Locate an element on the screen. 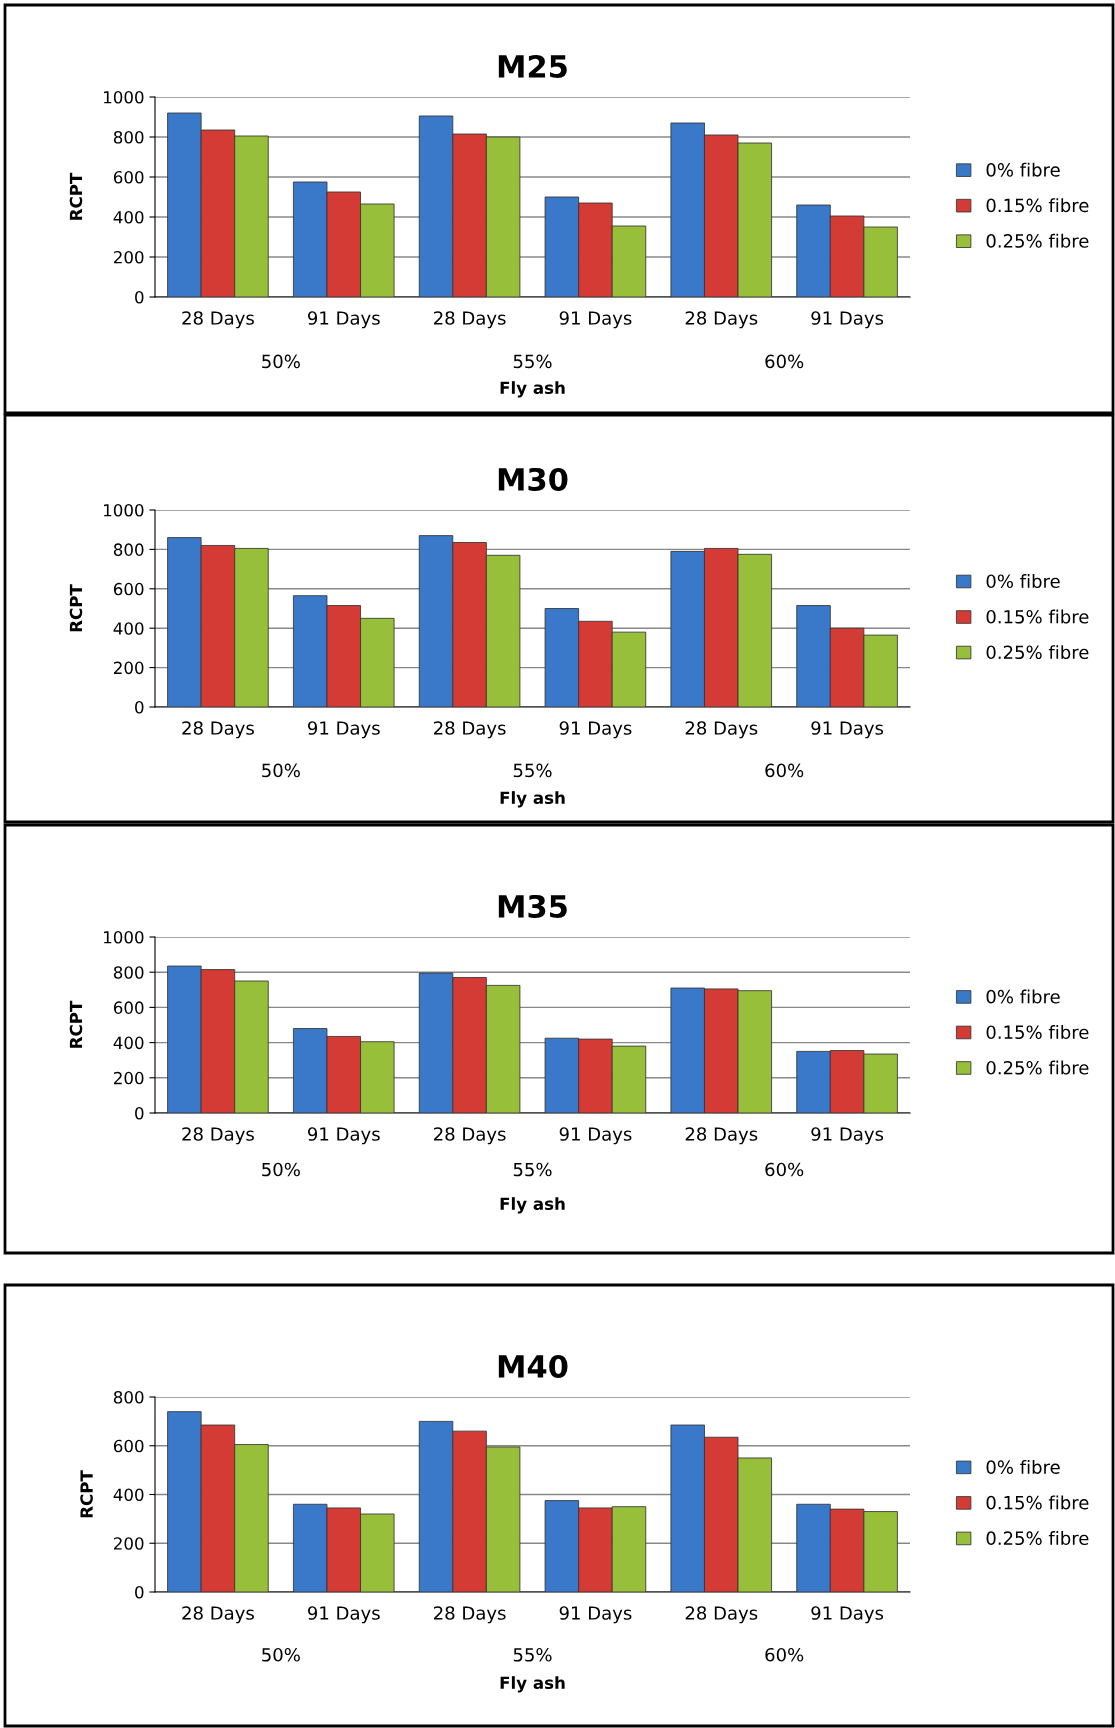 The width and height of the screenshot is (1115, 1728). chart-title: M25 is located at coordinates (532, 66).